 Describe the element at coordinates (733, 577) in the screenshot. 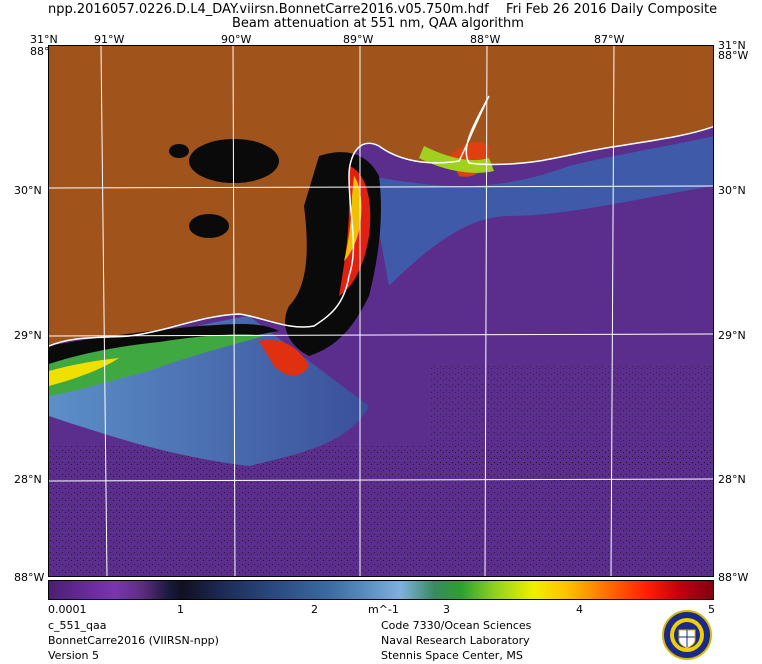

I see `corner-label-bottom-right: 88°W` at that location.